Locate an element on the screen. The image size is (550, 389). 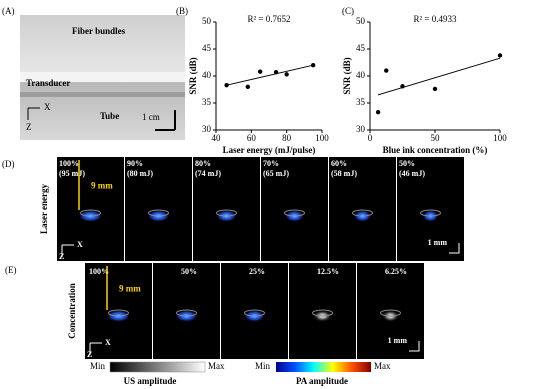
scale-label: 1 cm is located at coordinates (151, 117).